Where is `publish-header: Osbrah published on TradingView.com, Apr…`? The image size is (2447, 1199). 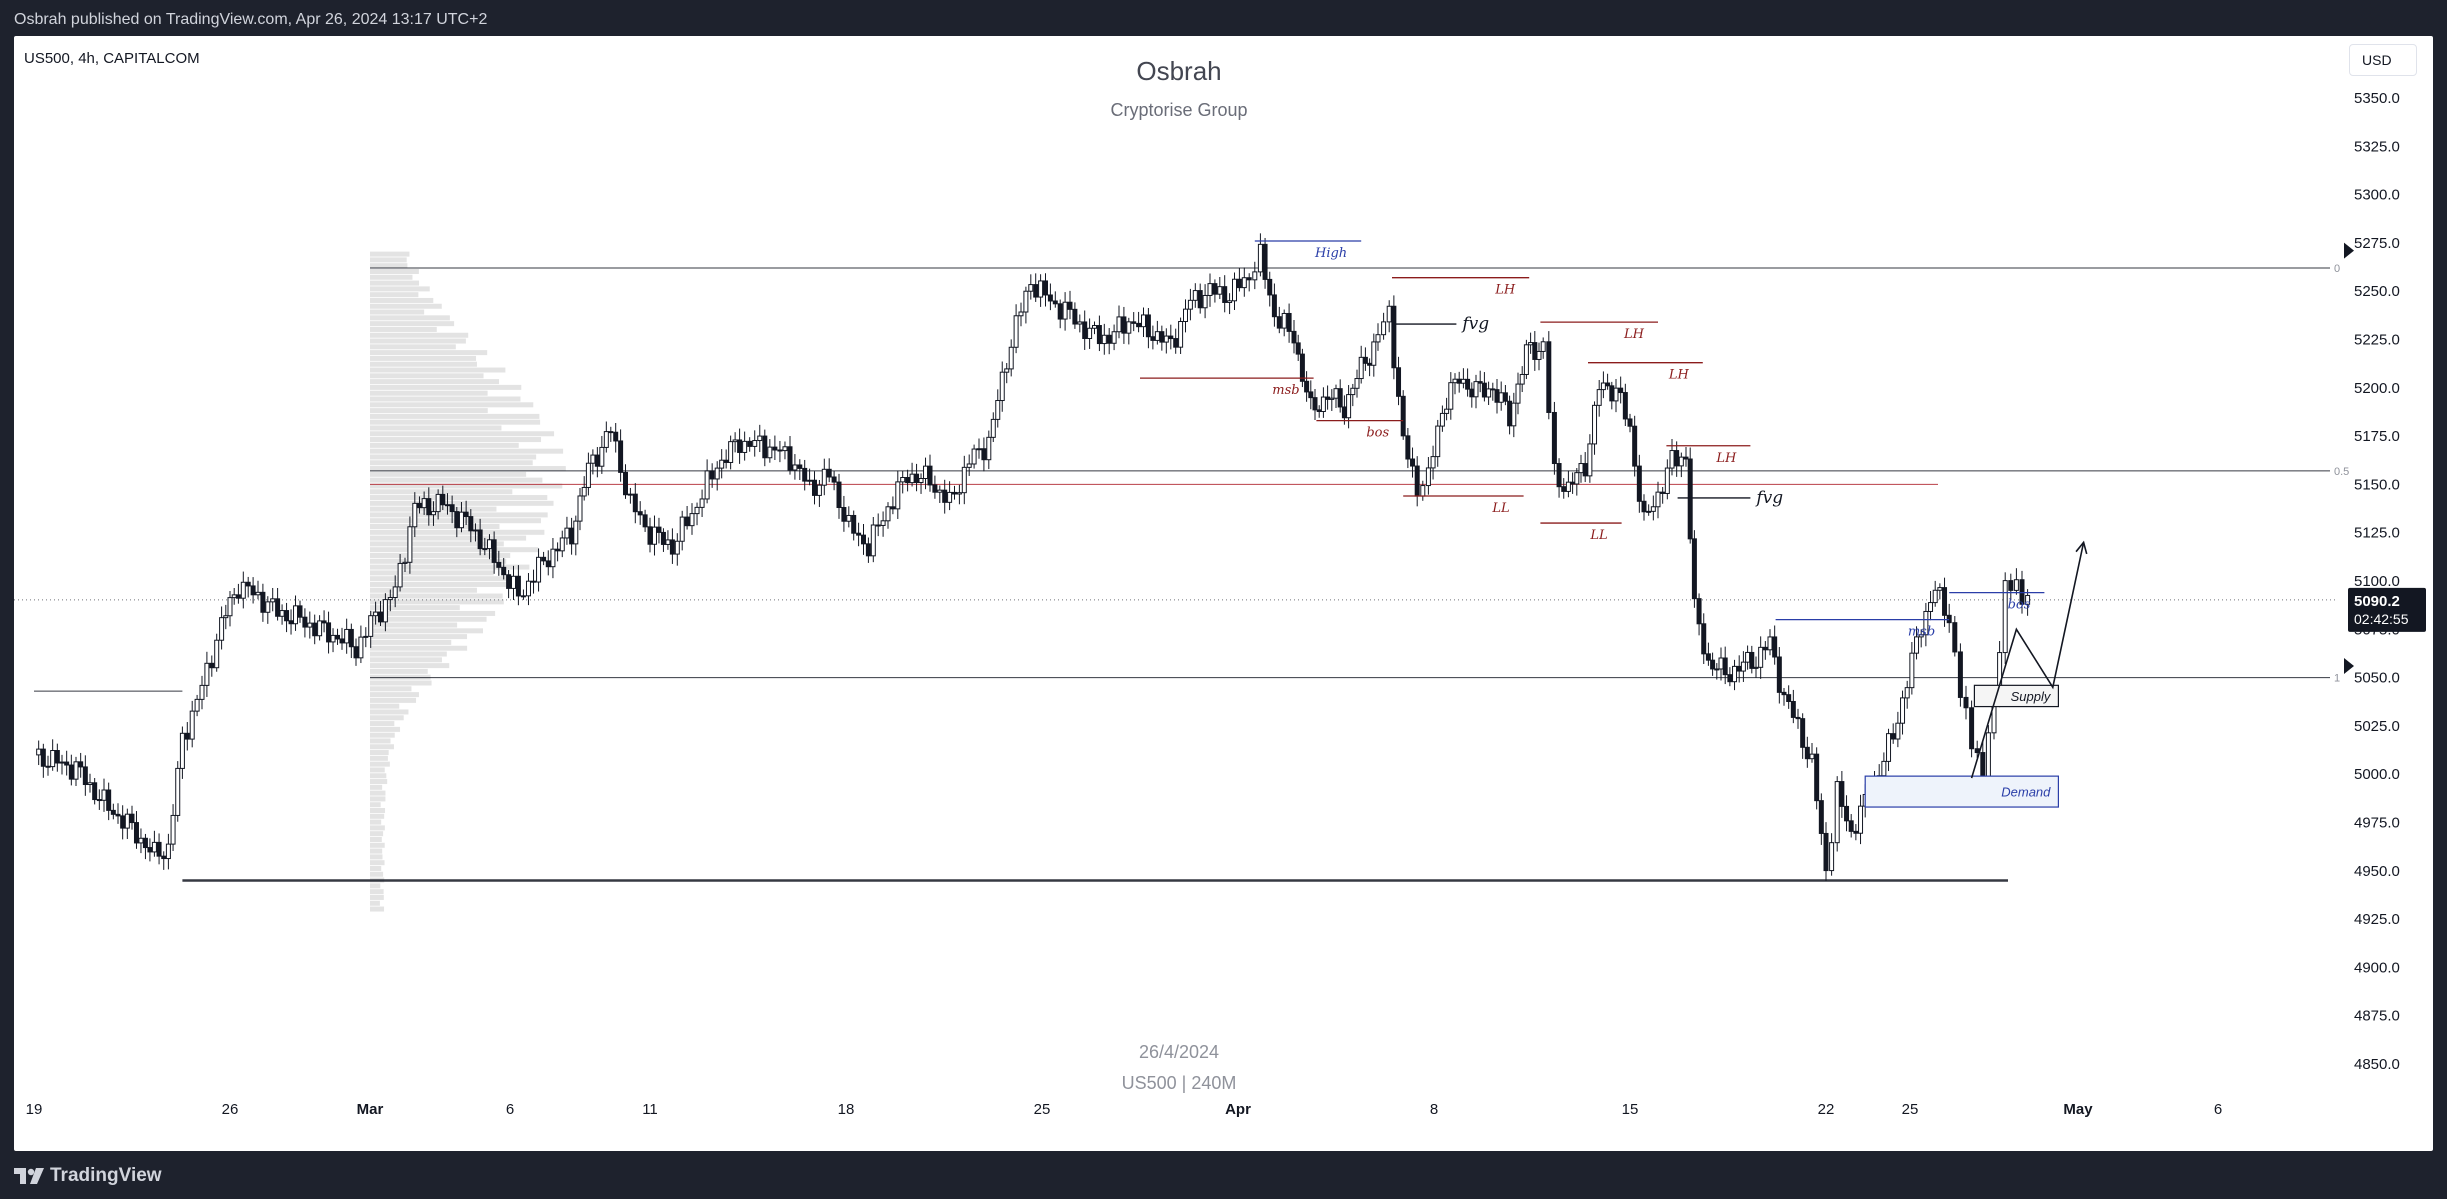 publish-header: Osbrah published on TradingView.com, Apr… is located at coordinates (1223, 18).